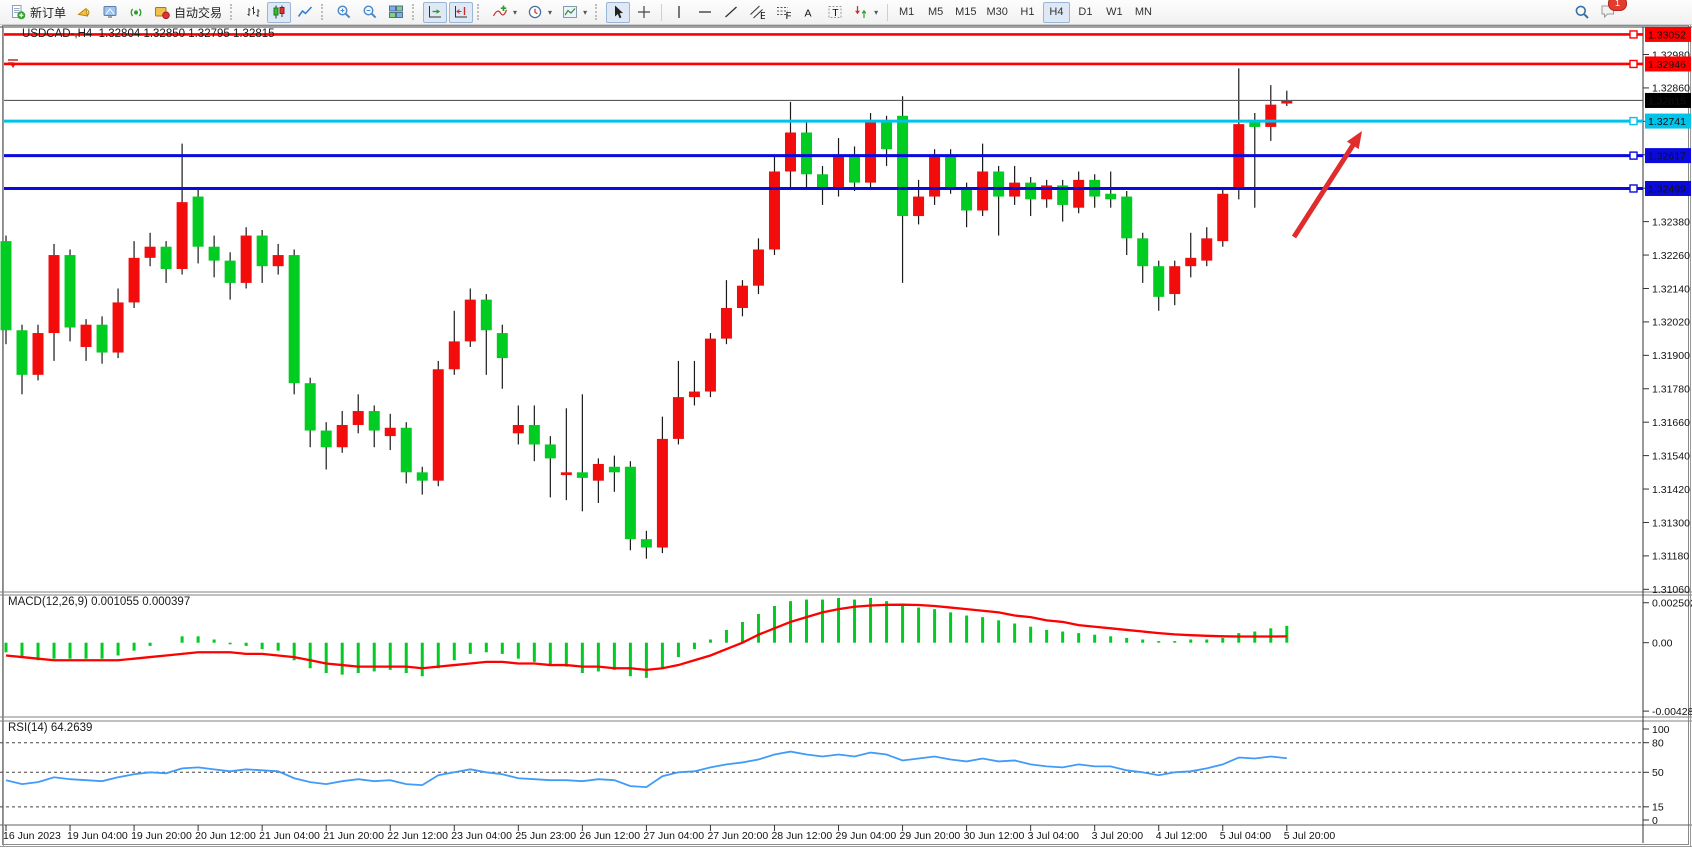 The height and width of the screenshot is (848, 1692). Describe the element at coordinates (370, 12) in the screenshot. I see `zoom-out-button` at that location.